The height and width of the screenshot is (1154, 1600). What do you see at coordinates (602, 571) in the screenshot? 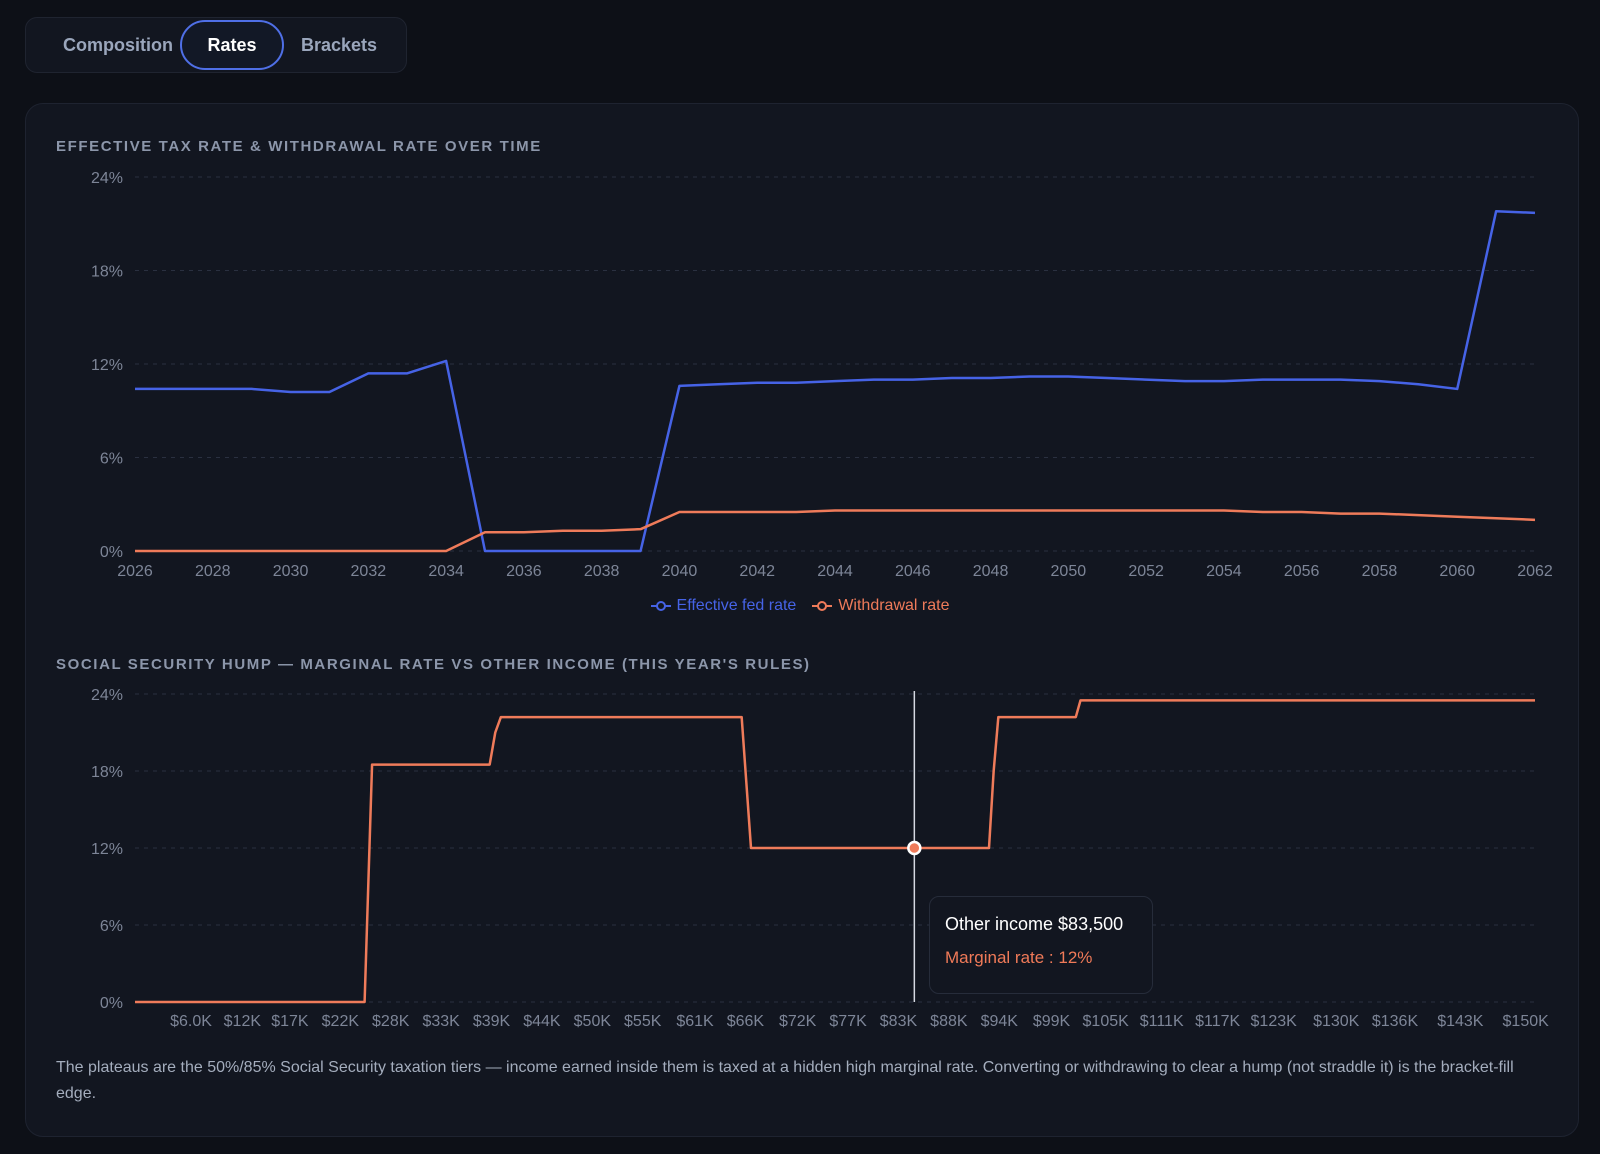
I see `x-tick-label: 2038` at bounding box center [602, 571].